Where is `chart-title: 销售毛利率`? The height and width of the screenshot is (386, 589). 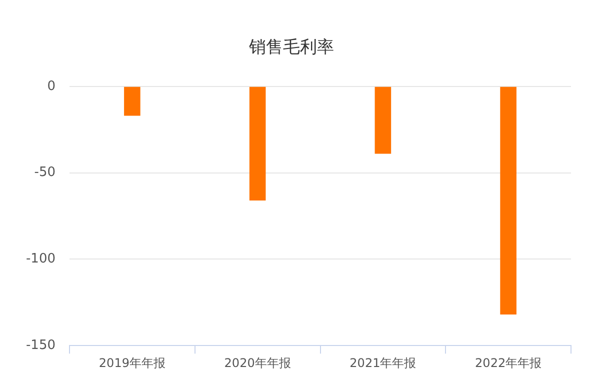 chart-title: 销售毛利率 is located at coordinates (291, 48).